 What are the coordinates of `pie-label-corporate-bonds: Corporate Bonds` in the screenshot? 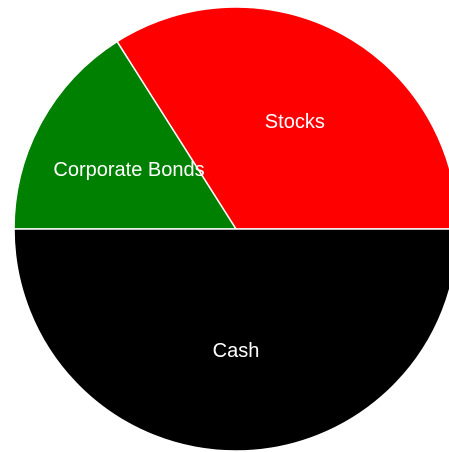 It's located at (128, 170).